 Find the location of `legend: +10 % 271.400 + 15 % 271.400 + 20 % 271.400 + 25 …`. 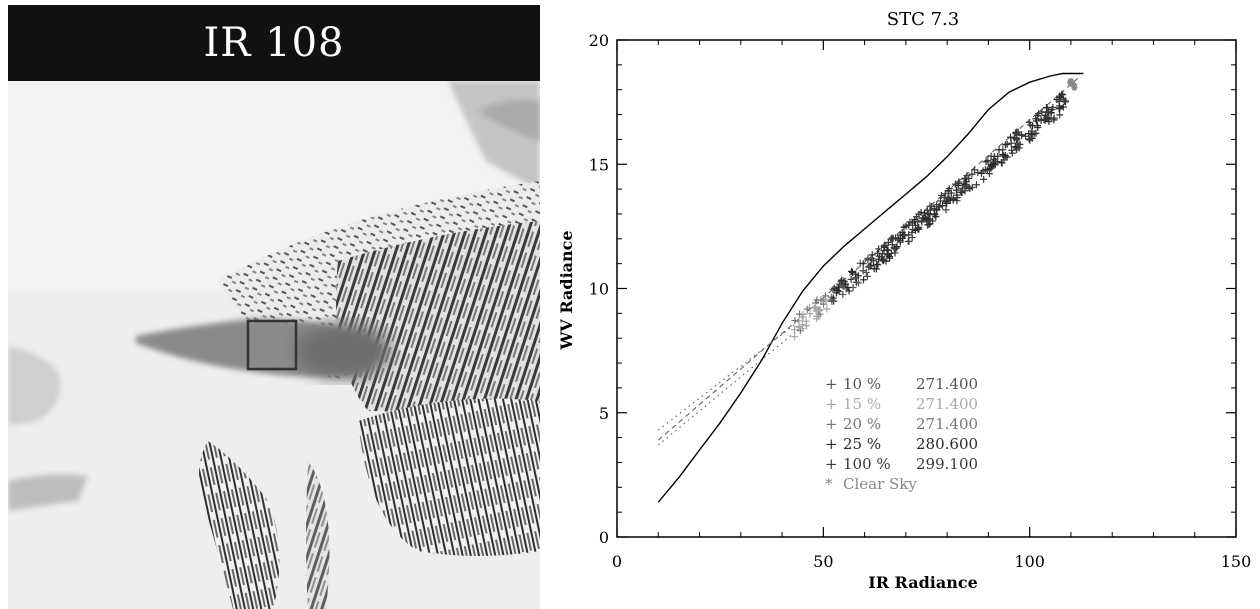

legend: +10 % 271.400 + 15 % 271.400 + 20 % 271.400 + 25 … is located at coordinates (901, 434).